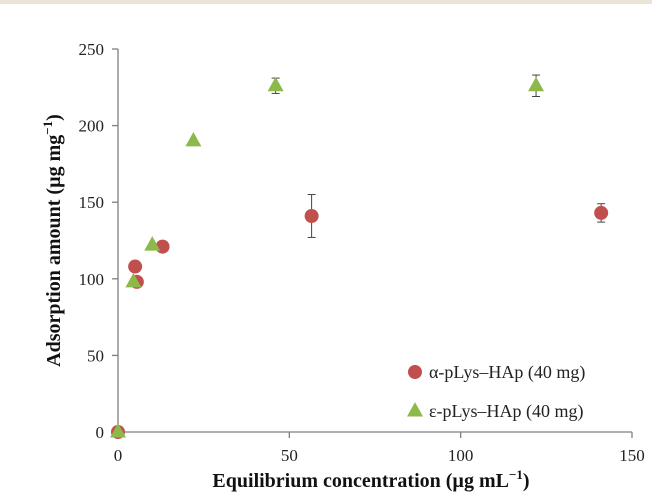 This screenshot has width=652, height=496. I want to click on y-tick-label: 250, so click(92, 49).